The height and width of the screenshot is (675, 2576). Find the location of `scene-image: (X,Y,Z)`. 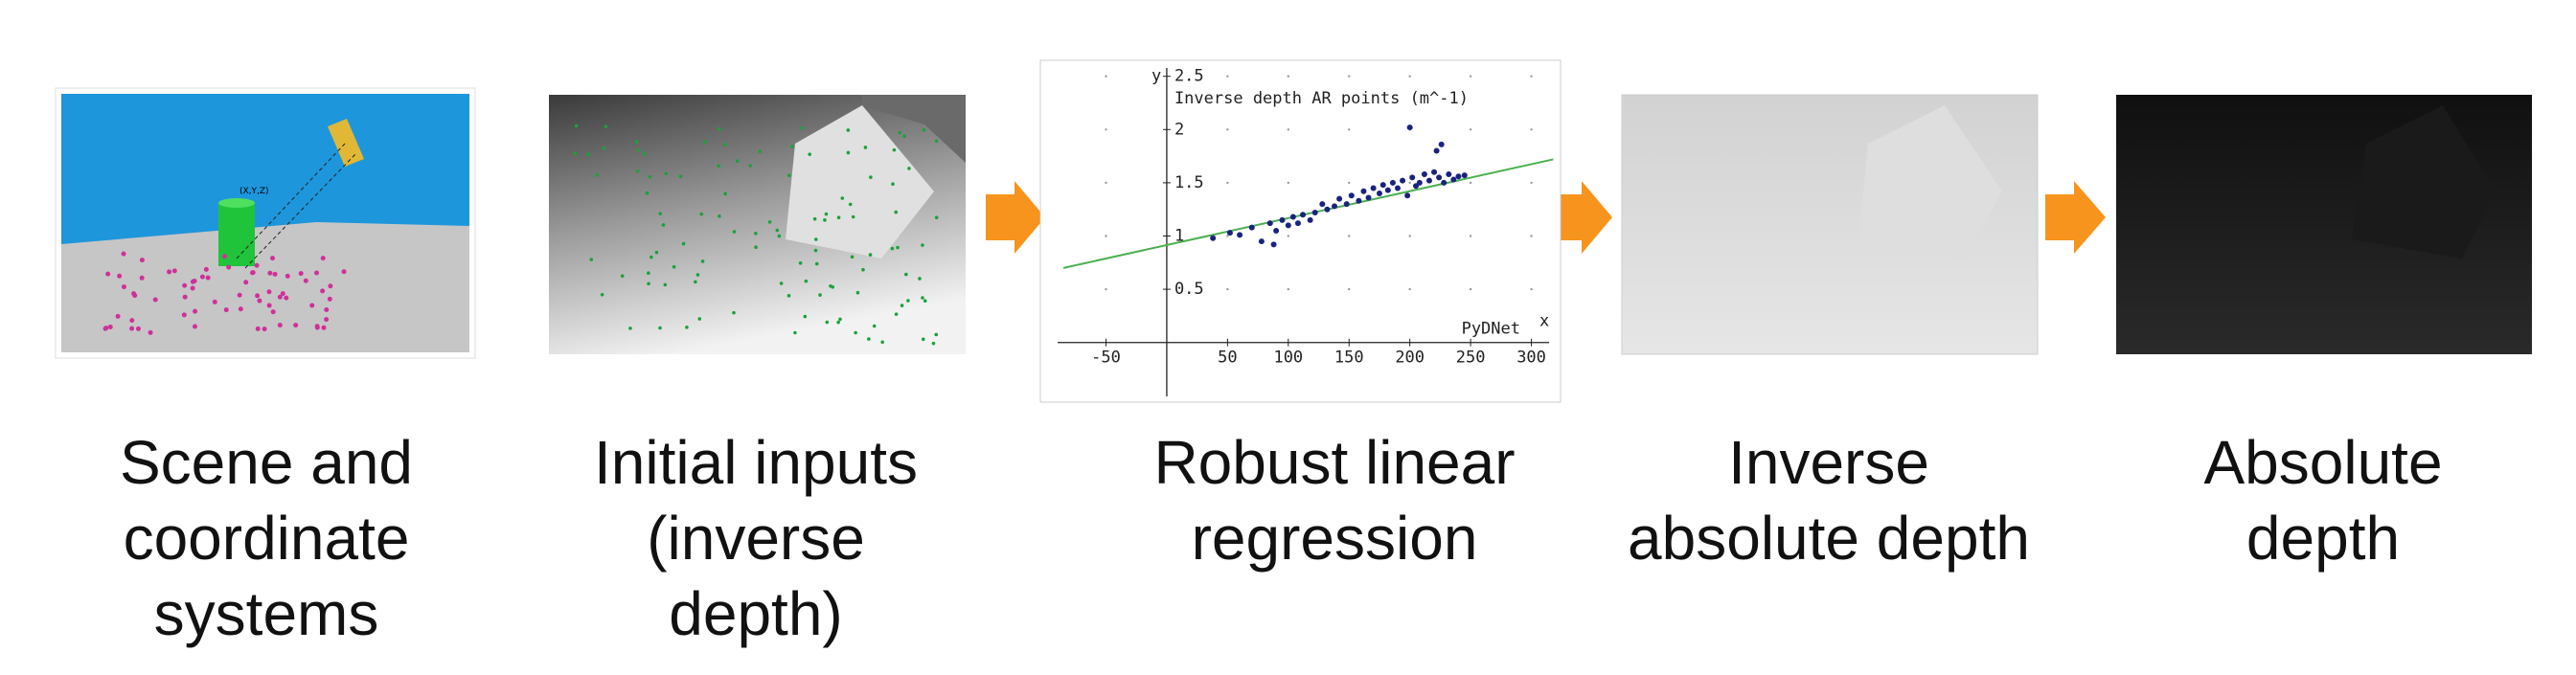

scene-image: (X,Y,Z) is located at coordinates (265, 223).